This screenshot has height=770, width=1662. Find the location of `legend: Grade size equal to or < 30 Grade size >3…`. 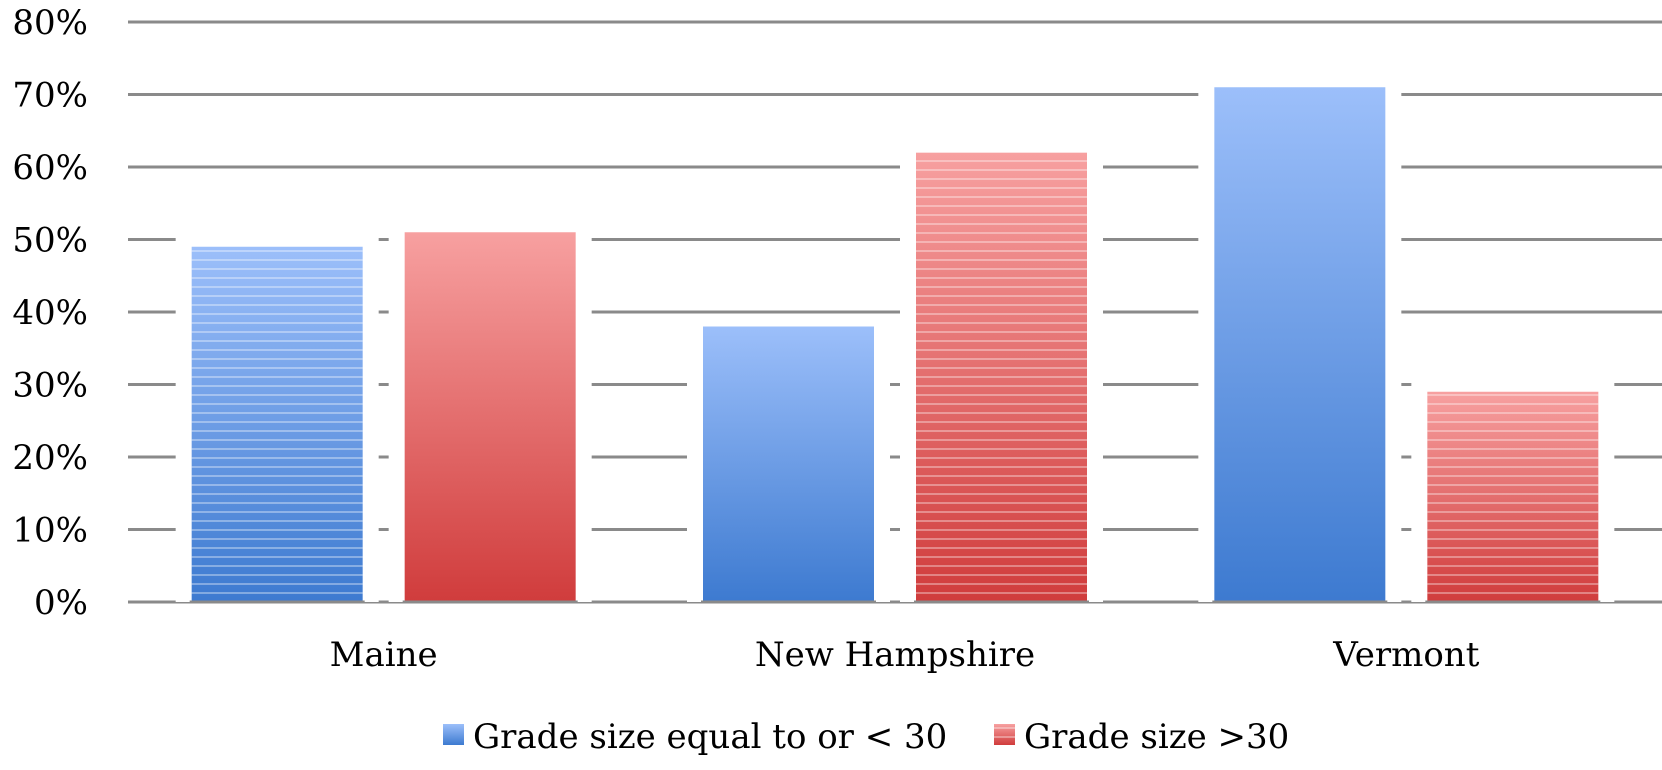

legend: Grade size equal to or < 30 Grade size >3… is located at coordinates (866, 737).